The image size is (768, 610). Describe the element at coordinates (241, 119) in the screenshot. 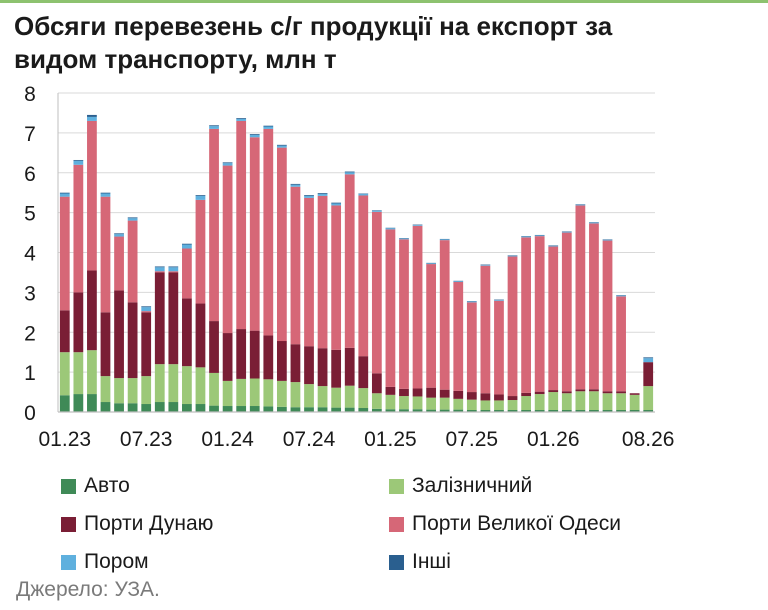

I see `bar-segment-ferry-02.24` at that location.